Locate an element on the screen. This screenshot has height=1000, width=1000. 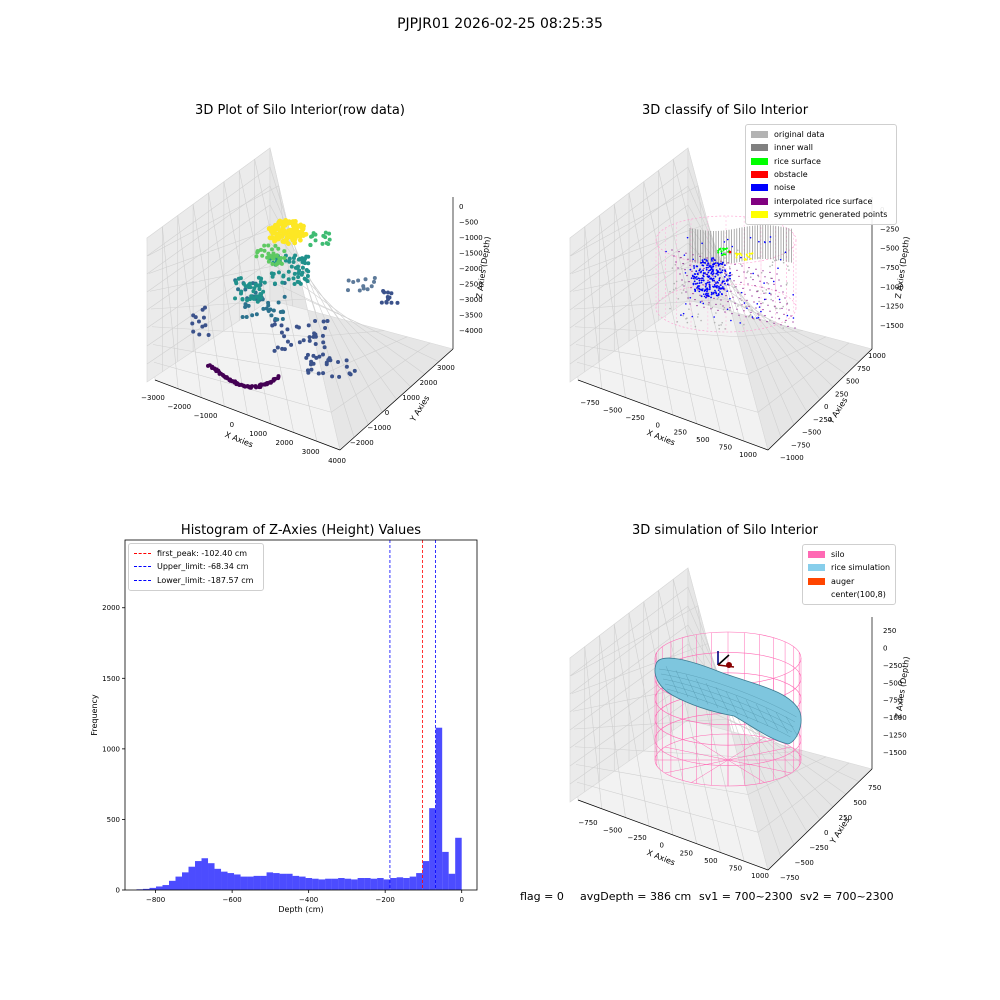
histogram-title: Histogram of Z-Axies (Height) Values is located at coordinates (301, 530).